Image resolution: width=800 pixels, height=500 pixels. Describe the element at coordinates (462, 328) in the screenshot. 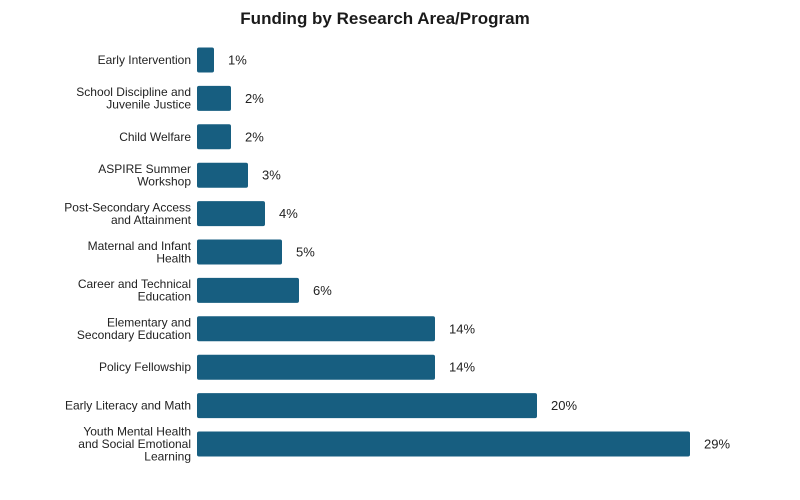

I see `value-label-7: 14%` at that location.